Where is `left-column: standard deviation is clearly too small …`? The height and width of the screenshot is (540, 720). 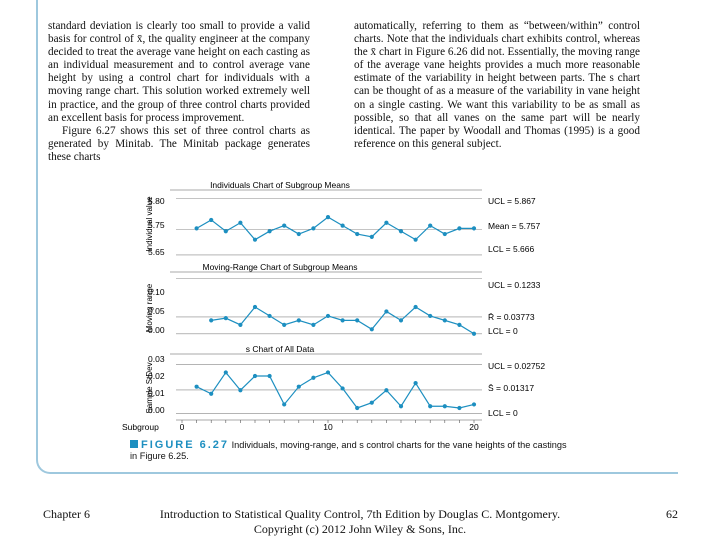 left-column: standard deviation is clearly too small … is located at coordinates (179, 92).